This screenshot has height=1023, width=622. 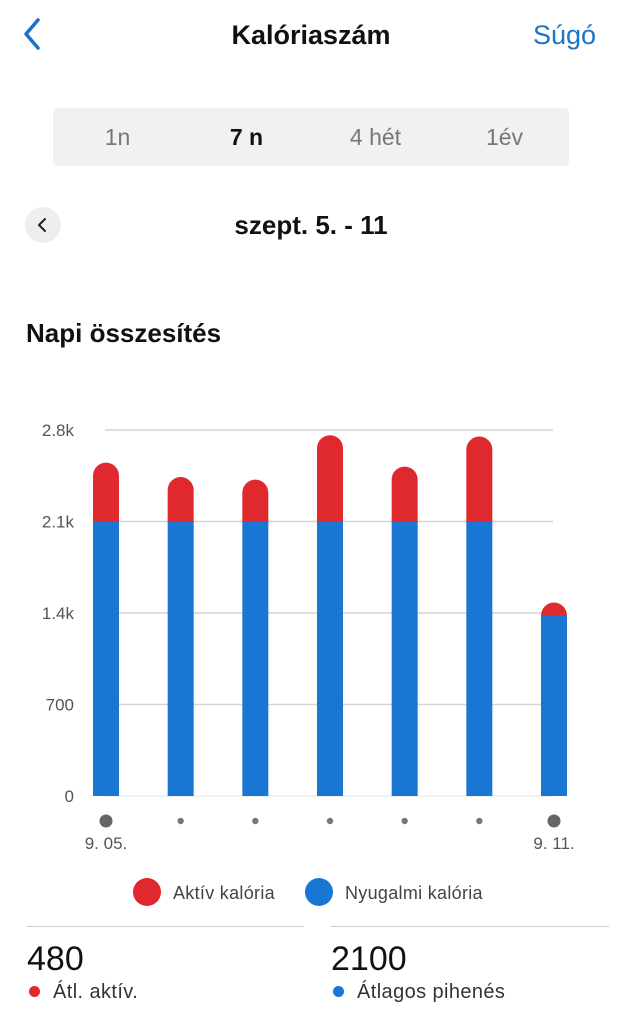 I want to click on y-tick-label: 2.1k, so click(x=58, y=522).